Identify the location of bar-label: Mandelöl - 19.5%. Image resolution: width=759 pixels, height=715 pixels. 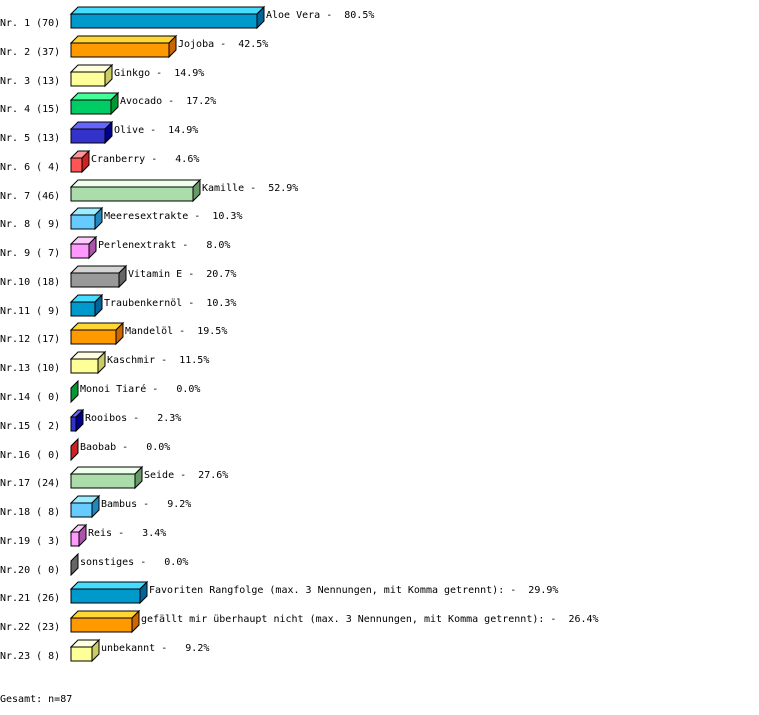
(176, 331).